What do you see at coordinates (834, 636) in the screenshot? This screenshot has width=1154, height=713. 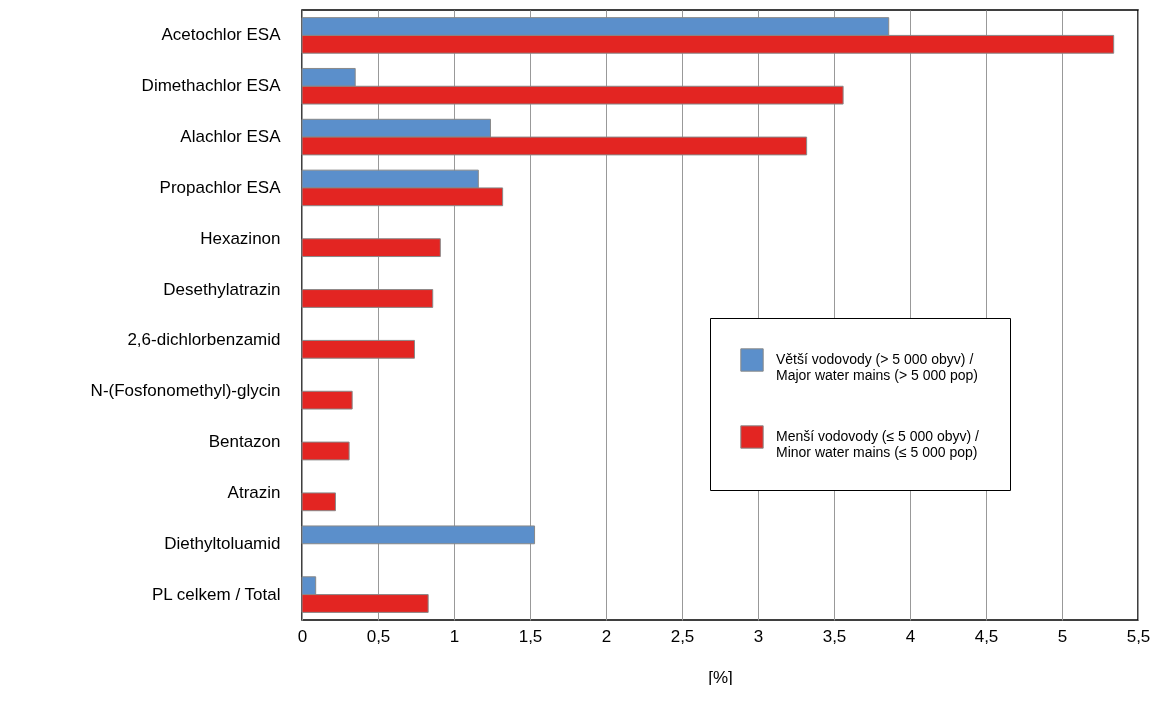 I see `x-tick-label: 3,5` at bounding box center [834, 636].